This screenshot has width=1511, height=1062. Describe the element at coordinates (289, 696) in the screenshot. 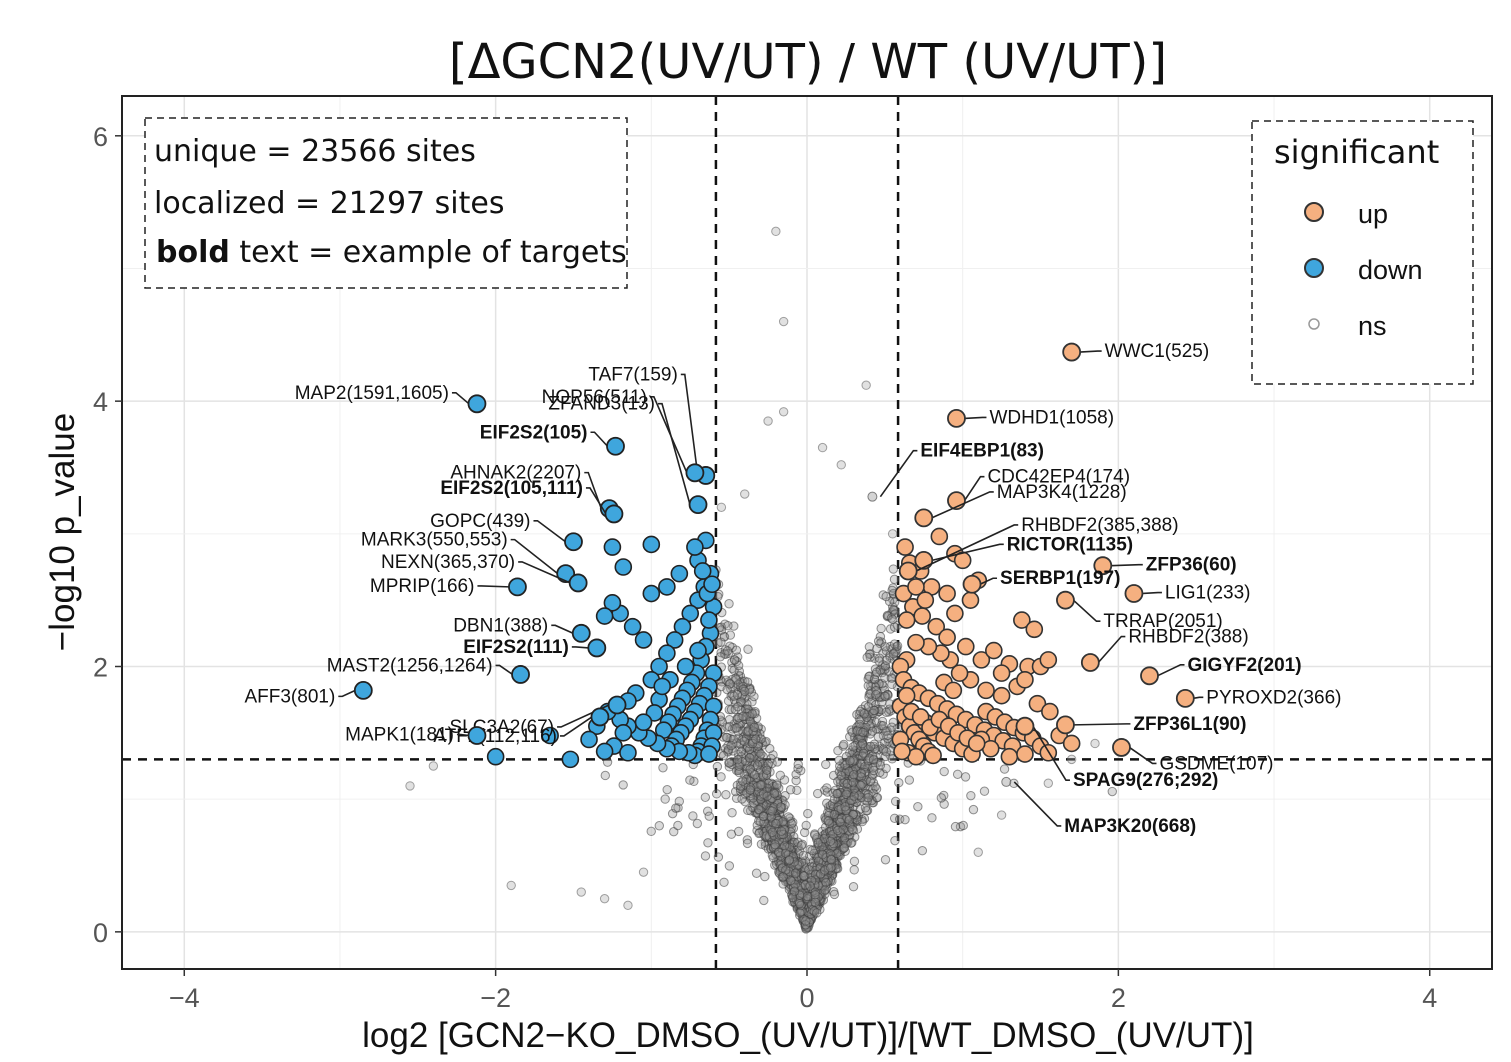

I see `point-label: AFF3(801)` at that location.